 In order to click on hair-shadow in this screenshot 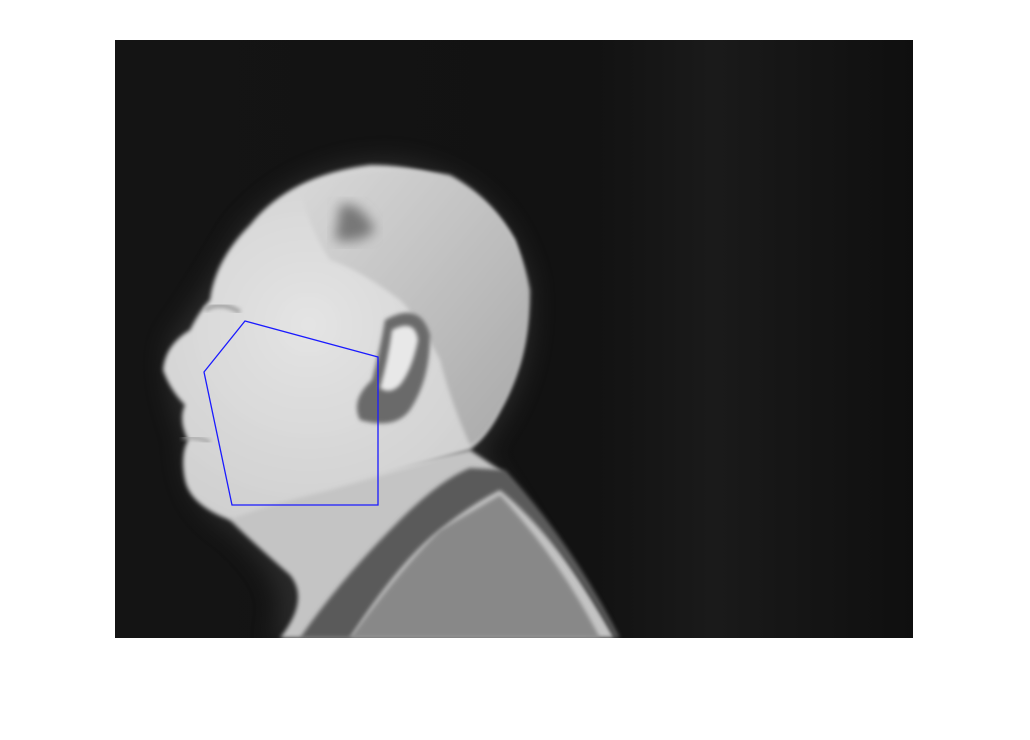, I will do `click(355, 223)`.